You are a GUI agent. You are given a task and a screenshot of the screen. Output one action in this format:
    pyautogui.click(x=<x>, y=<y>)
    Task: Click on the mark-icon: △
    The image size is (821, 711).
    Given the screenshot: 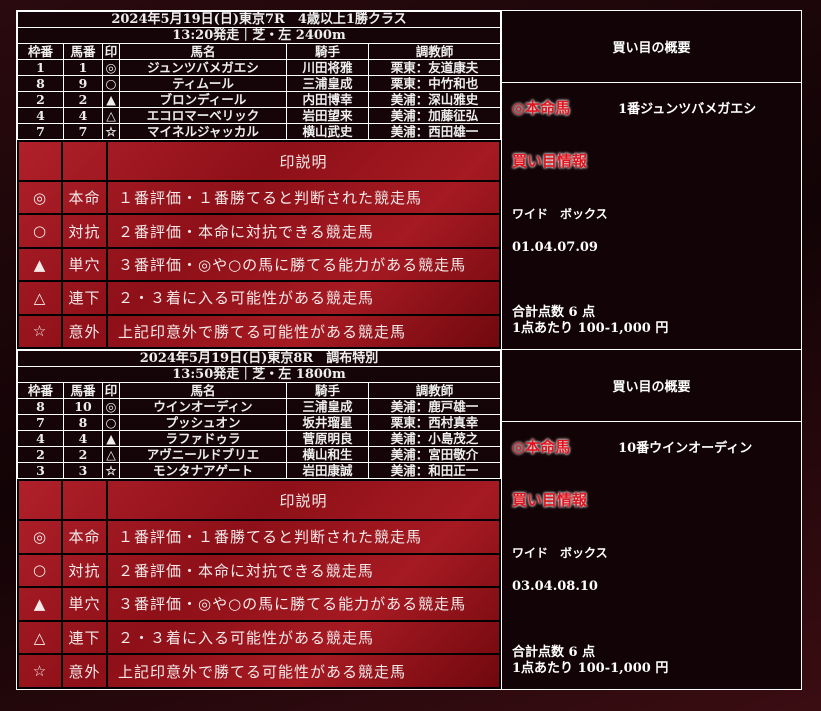 What is the action you would take?
    pyautogui.click(x=41, y=298)
    